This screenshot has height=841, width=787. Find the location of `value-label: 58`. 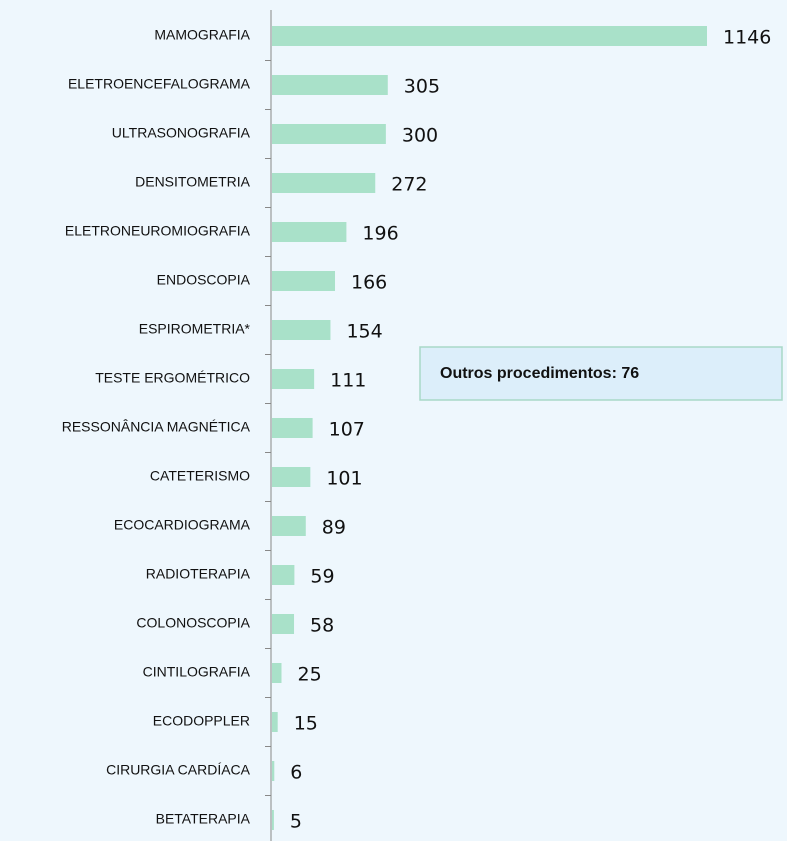

value-label: 58 is located at coordinates (322, 626).